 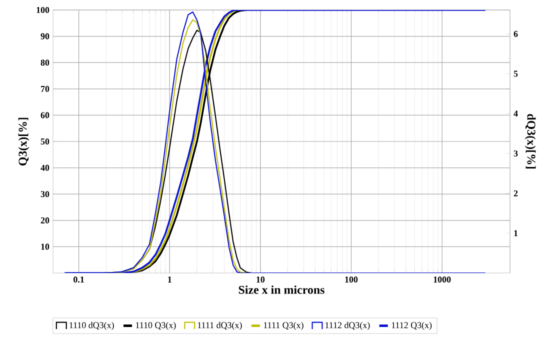 What do you see at coordinates (530, 141) in the screenshot?
I see `y2-axis-title: dQ3(x)[%]` at bounding box center [530, 141].